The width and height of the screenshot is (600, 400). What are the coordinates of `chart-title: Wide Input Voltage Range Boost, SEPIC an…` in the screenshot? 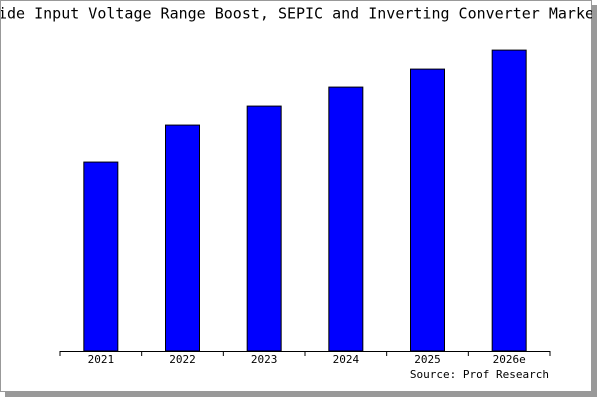 It's located at (300, 14).